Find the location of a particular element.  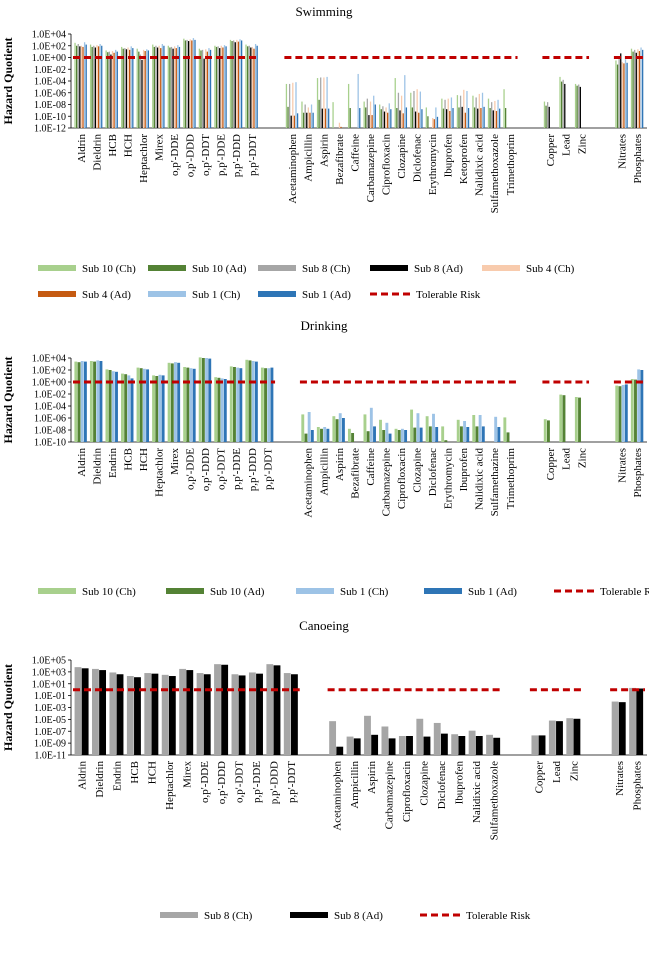

x-tick-label: Zinc is located at coordinates (582, 144).